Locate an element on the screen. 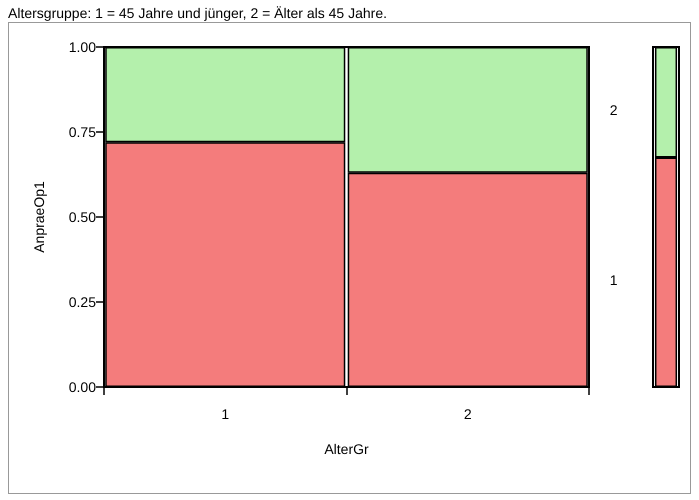 The height and width of the screenshot is (500, 699). chart-title: Altersgruppe: 1 = 45 Jahre und jünger, 2 = Älter als 45 Jahre. is located at coordinates (198, 13).